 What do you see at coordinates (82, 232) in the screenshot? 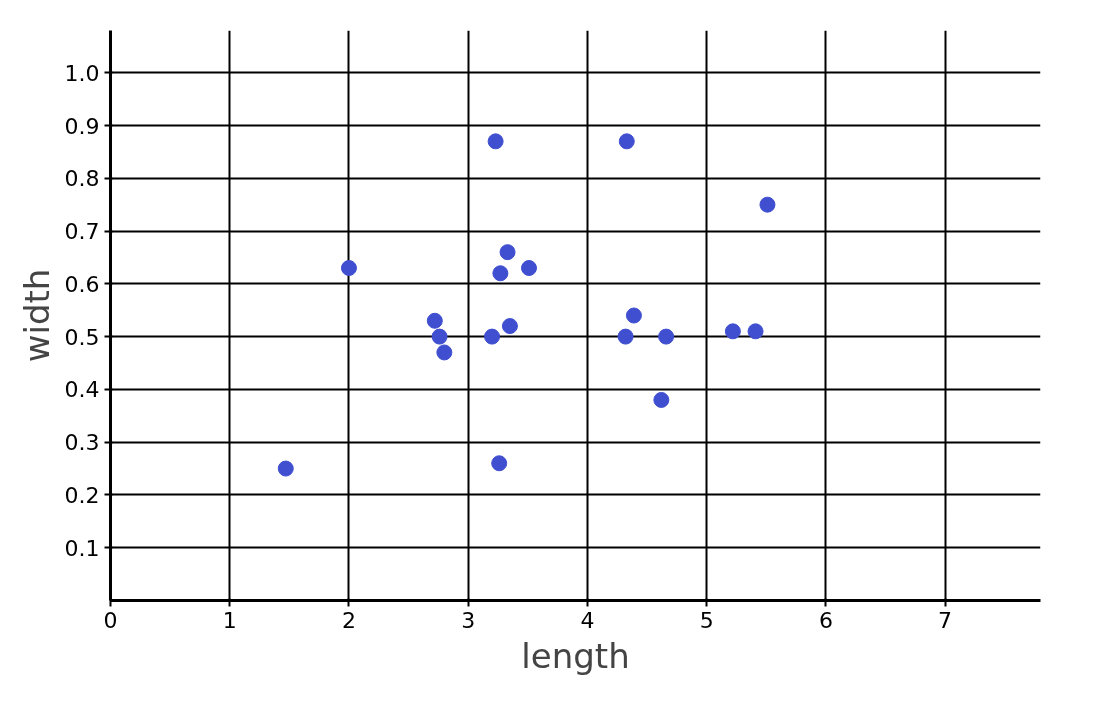
I see `y-tick-label: 0.7` at bounding box center [82, 232].